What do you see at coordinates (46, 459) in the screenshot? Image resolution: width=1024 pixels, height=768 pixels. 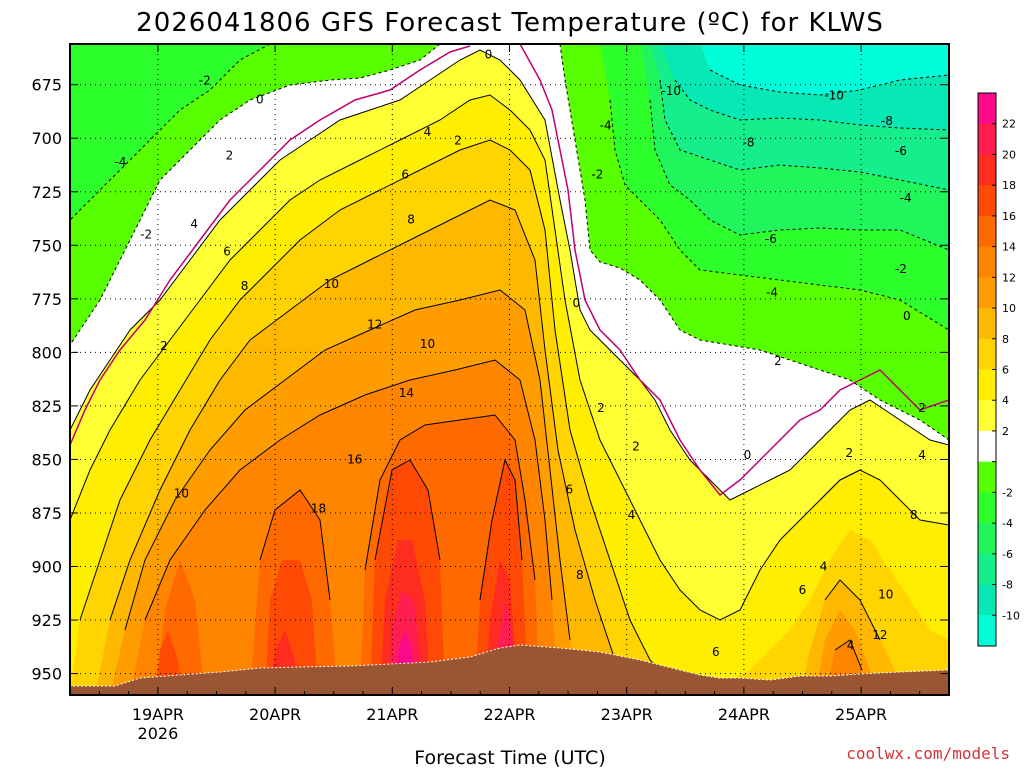 I see `y-tick-label: 850` at bounding box center [46, 459].